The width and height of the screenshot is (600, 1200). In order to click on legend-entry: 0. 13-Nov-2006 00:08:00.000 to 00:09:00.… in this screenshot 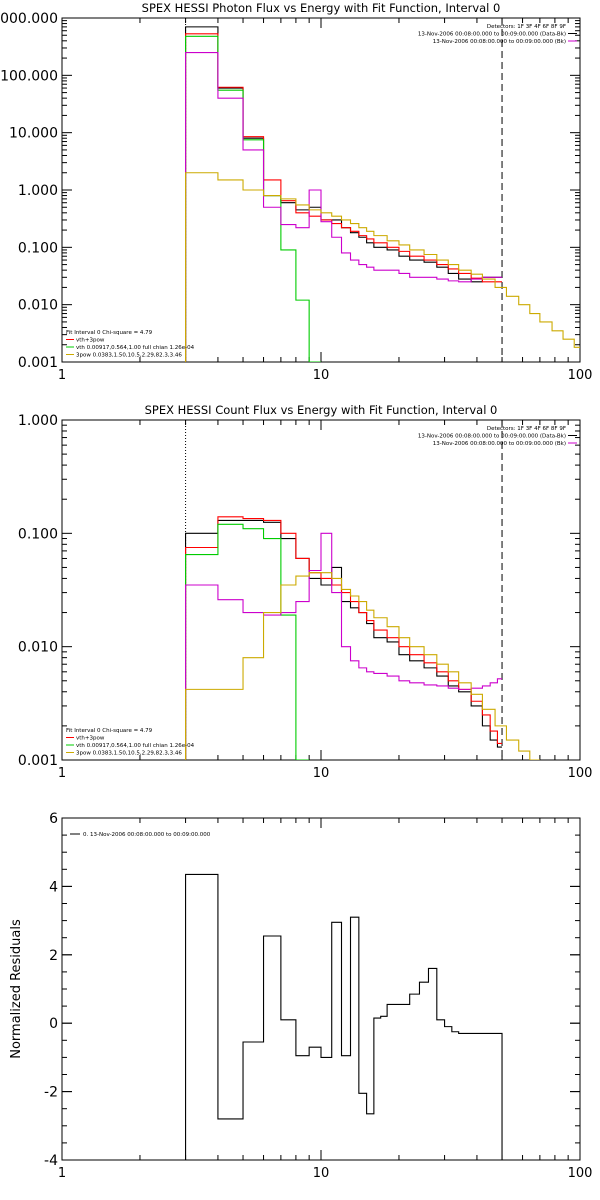, I will do `click(147, 835)`.